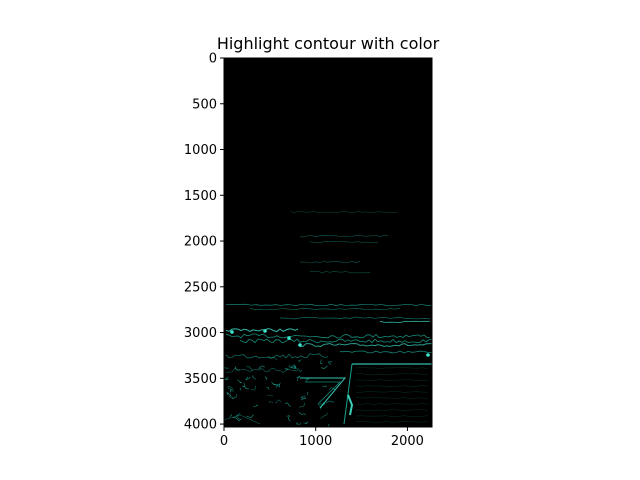 The image size is (640, 480). Describe the element at coordinates (407, 441) in the screenshot. I see `x-tick-label: 2000` at that location.